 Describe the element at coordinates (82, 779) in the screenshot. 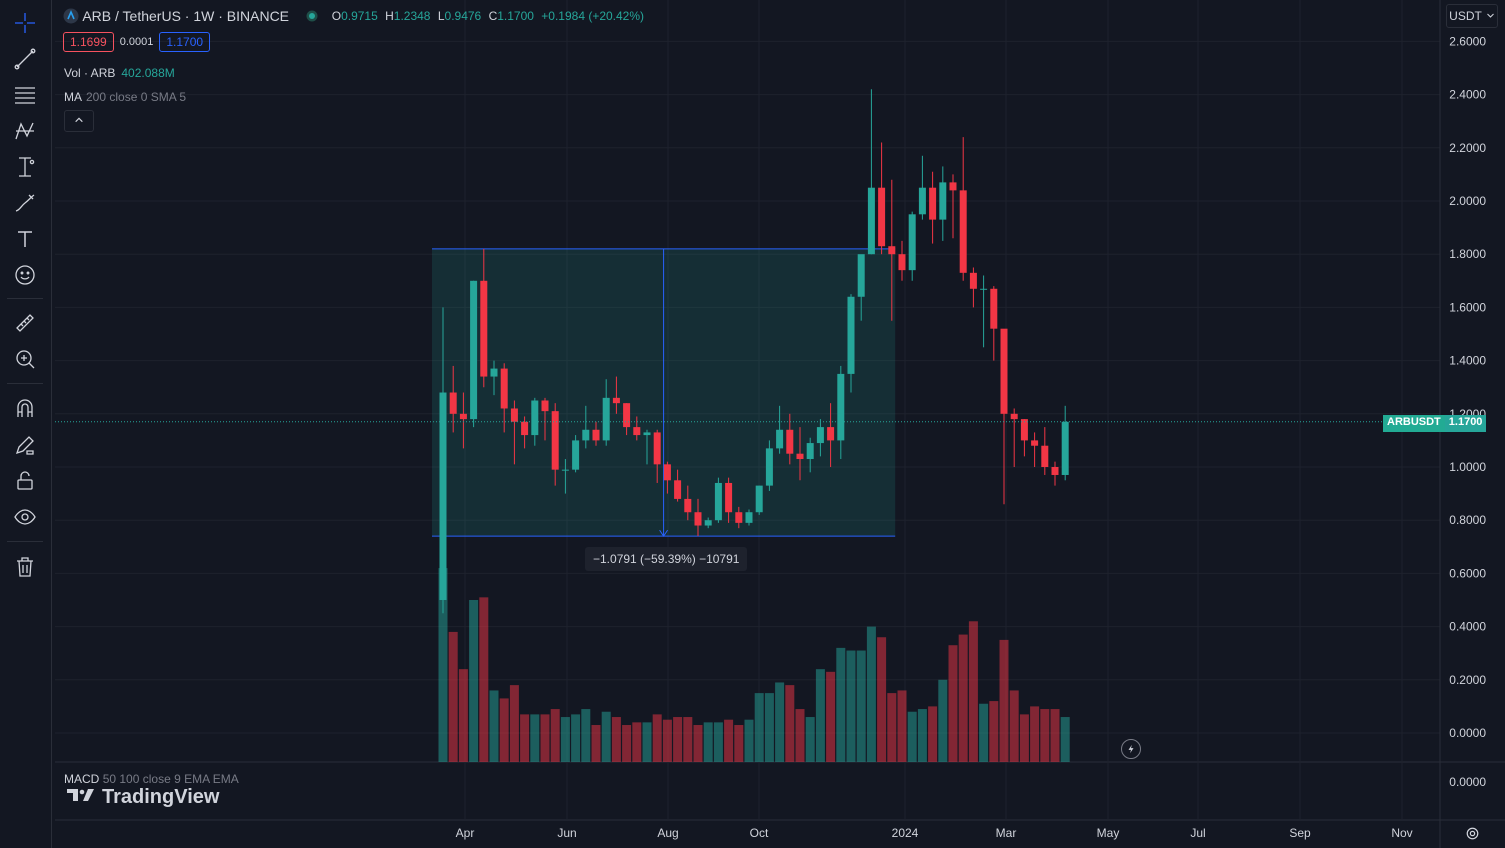

I see `macd-indicator-name: MACD` at that location.